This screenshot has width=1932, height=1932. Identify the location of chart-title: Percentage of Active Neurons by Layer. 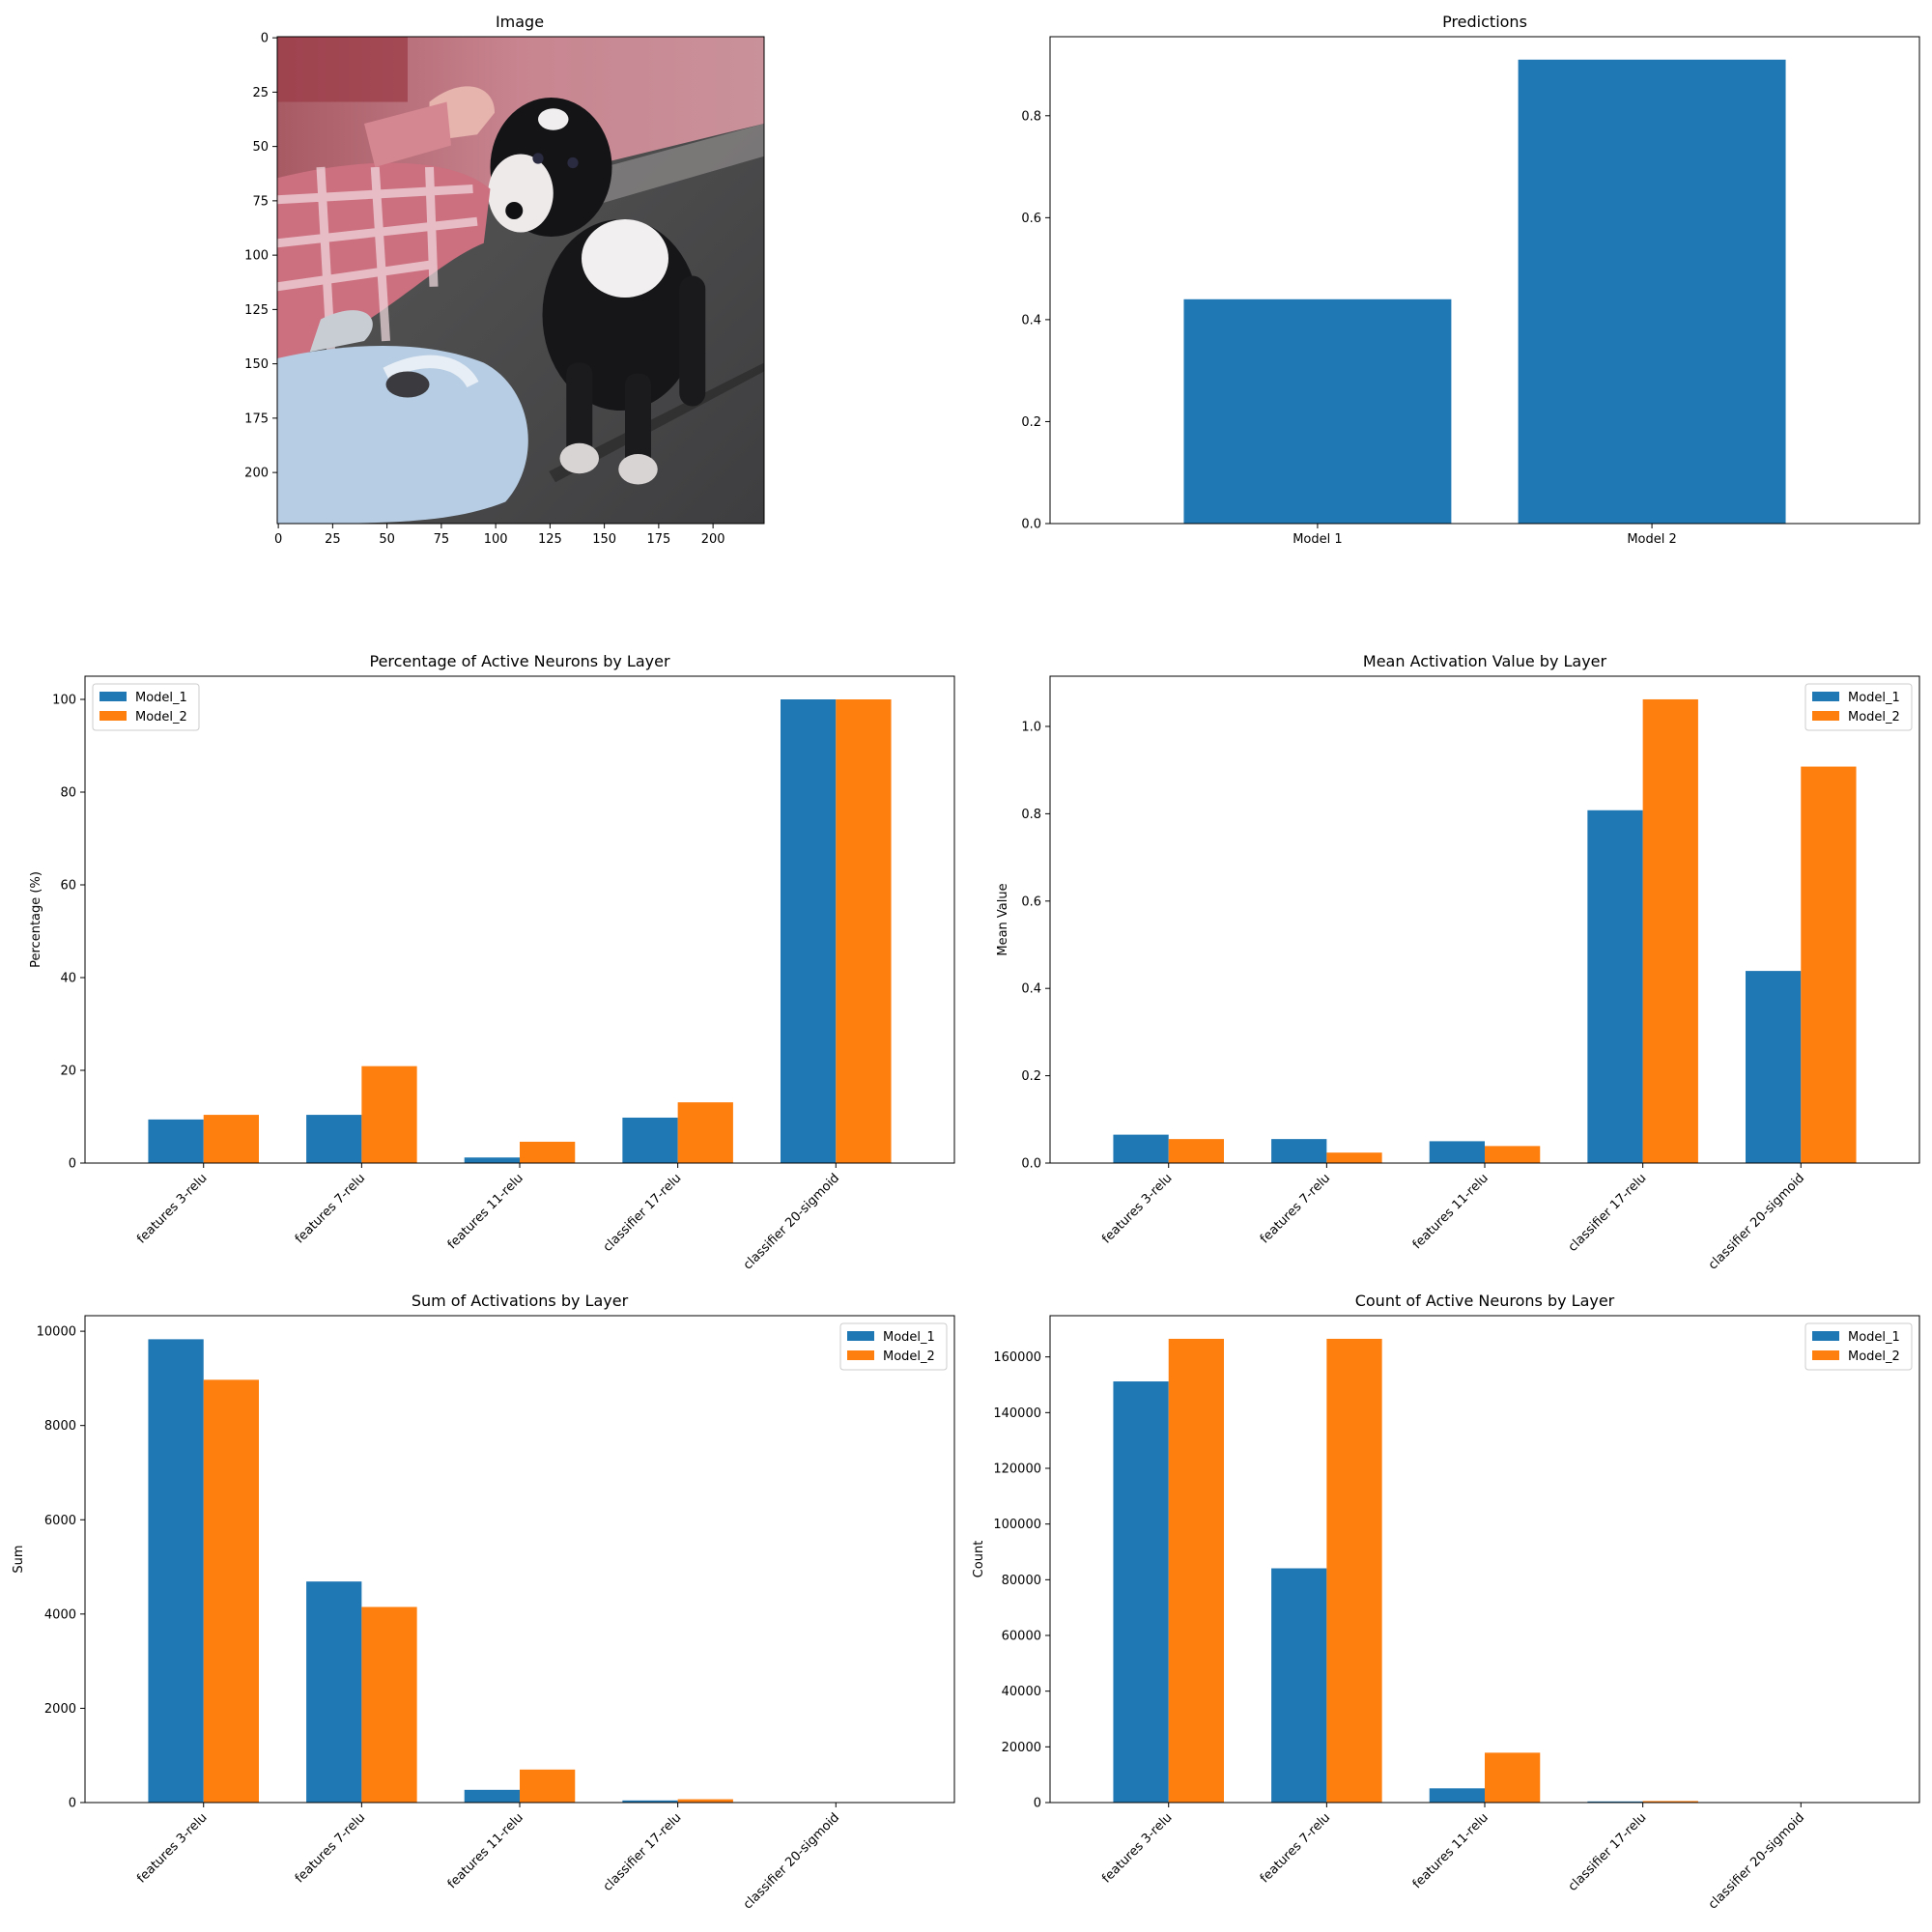
(519, 661).